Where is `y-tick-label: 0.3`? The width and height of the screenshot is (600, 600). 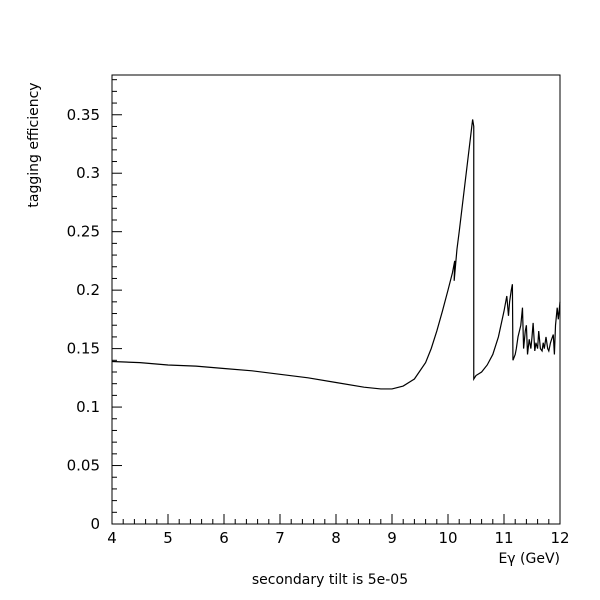
y-tick-label: 0.3 is located at coordinates (88, 173).